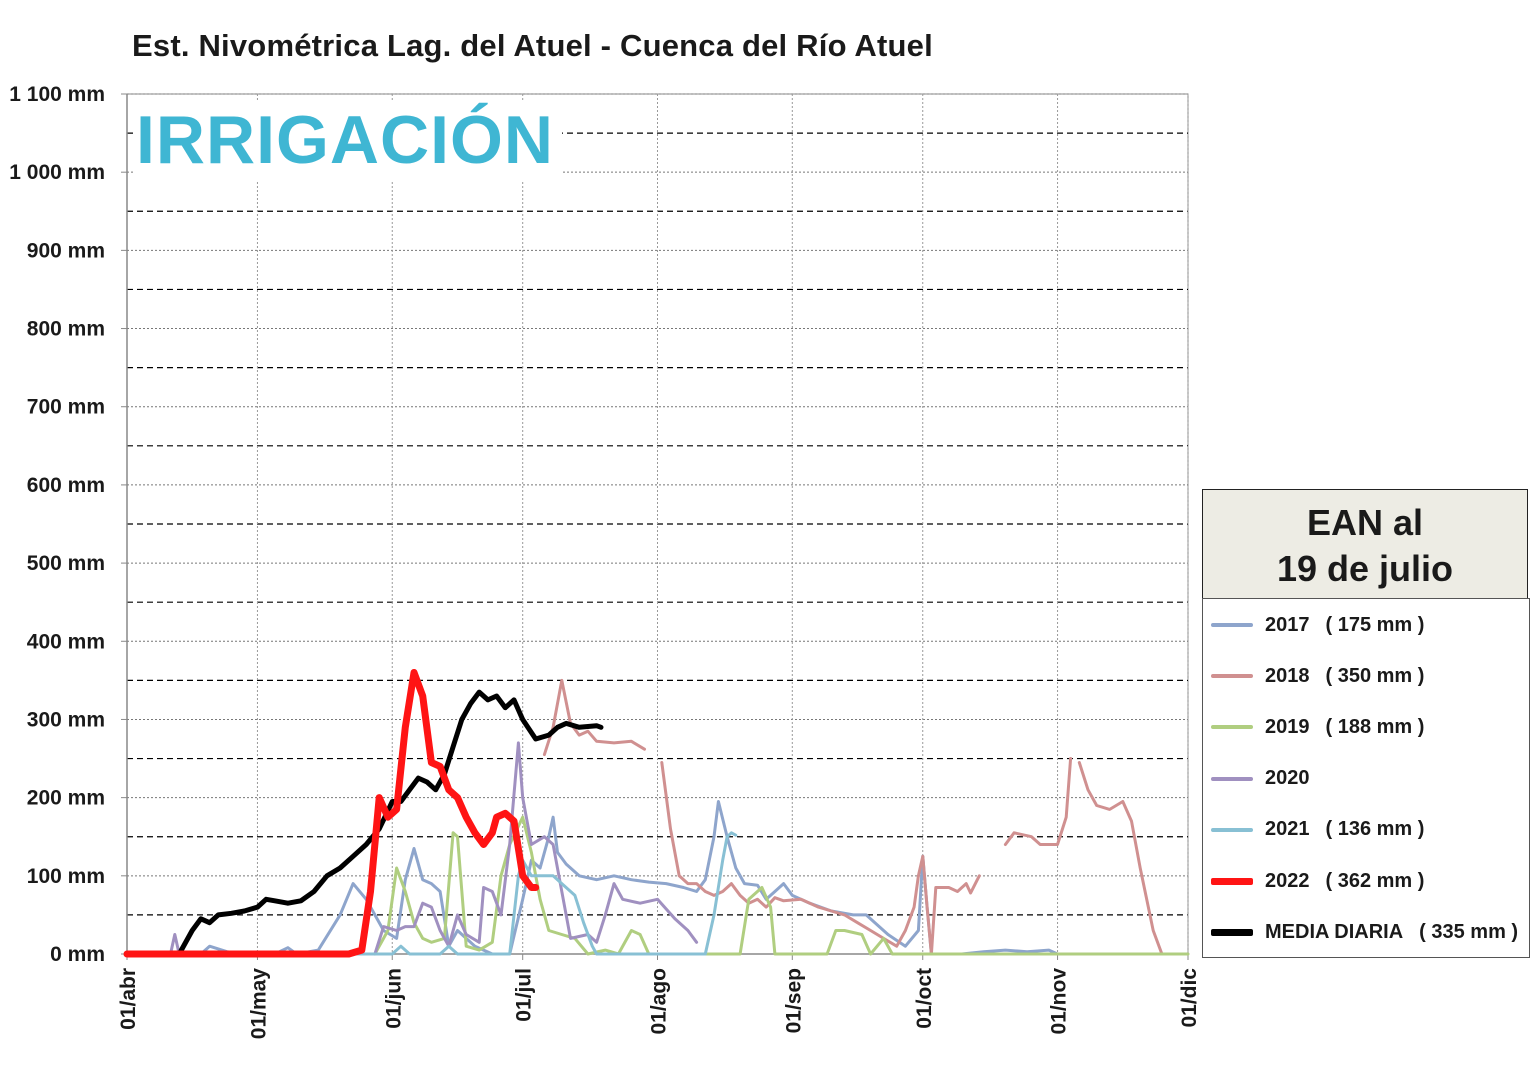 Image resolution: width=1536 pixels, height=1065 pixels. What do you see at coordinates (66, 485) in the screenshot?
I see `y-tick-label: 600 mm` at bounding box center [66, 485].